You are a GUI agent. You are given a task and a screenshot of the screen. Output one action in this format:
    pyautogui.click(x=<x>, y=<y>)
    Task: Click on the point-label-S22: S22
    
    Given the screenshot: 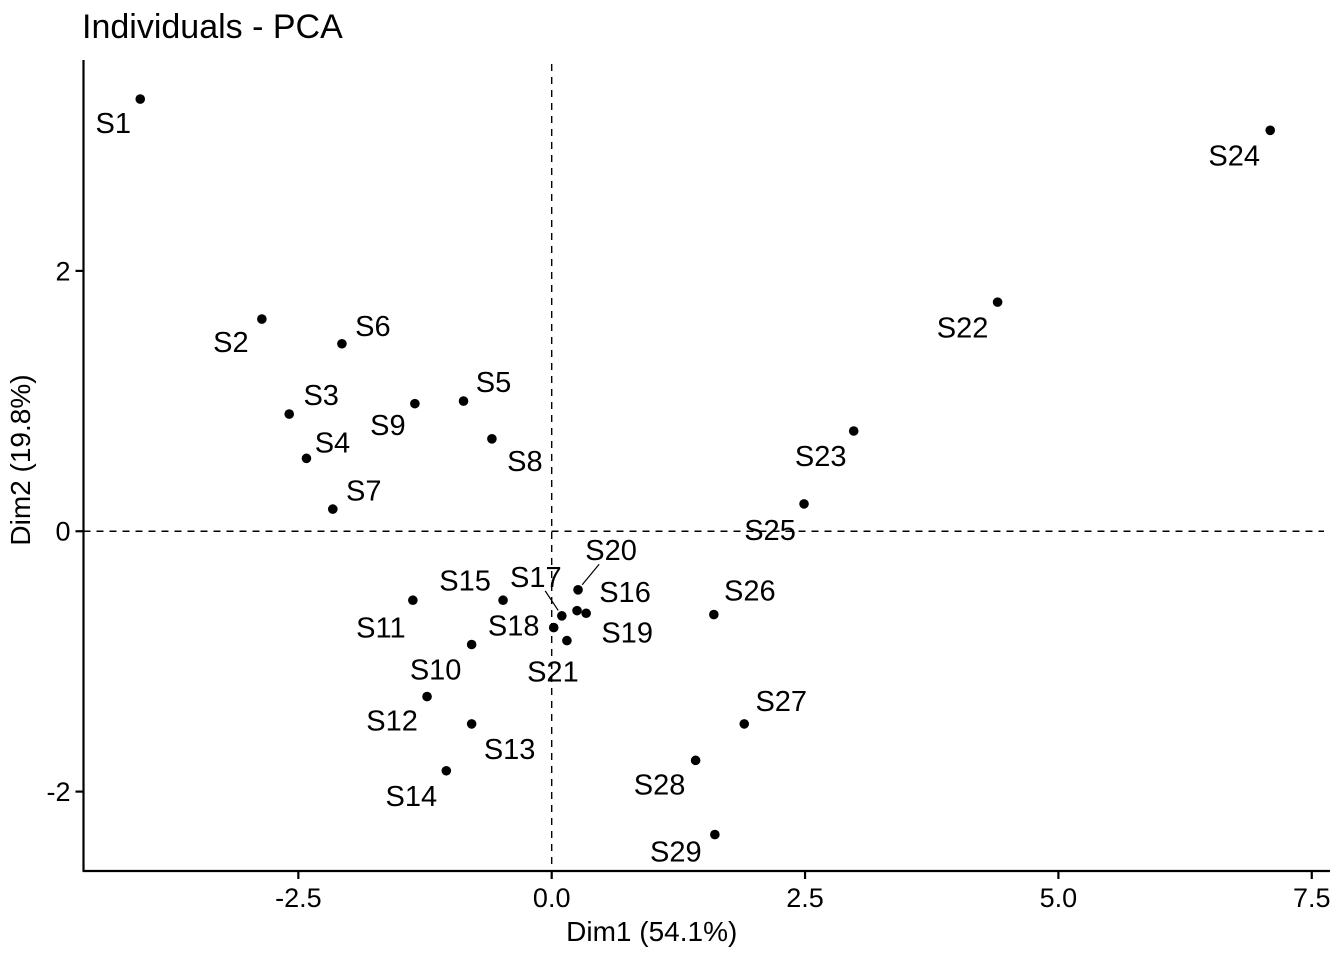 What is the action you would take?
    pyautogui.click(x=963, y=328)
    